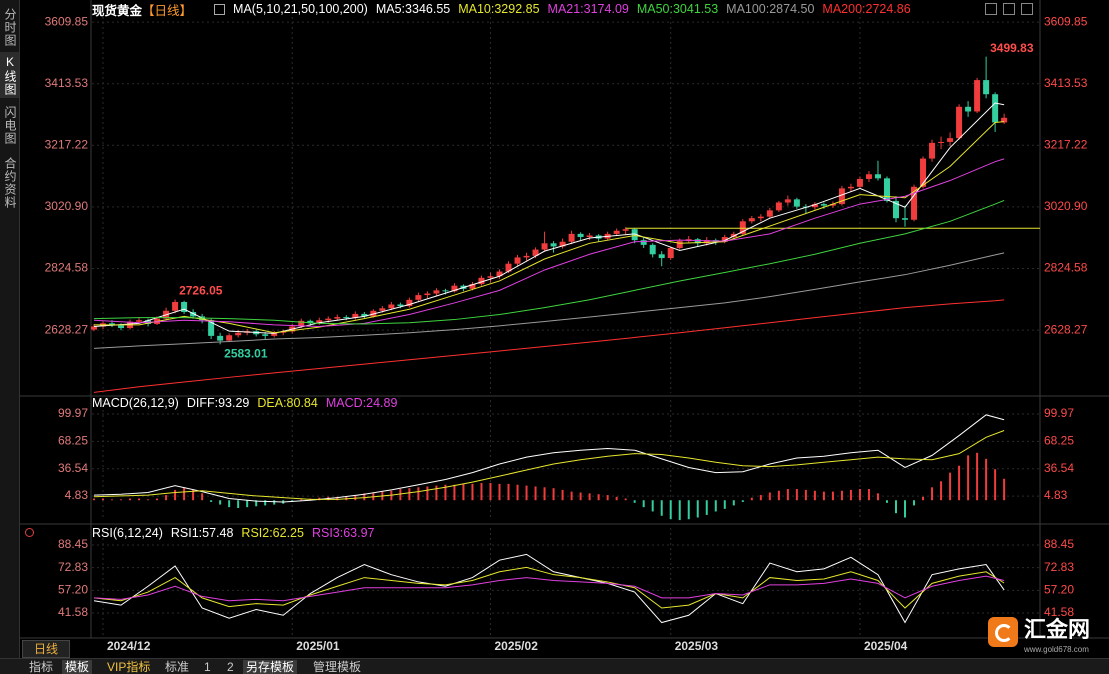 The image size is (1109, 674). What do you see at coordinates (1059, 468) in the screenshot?
I see `y-tick-label: 36.54` at bounding box center [1059, 468].